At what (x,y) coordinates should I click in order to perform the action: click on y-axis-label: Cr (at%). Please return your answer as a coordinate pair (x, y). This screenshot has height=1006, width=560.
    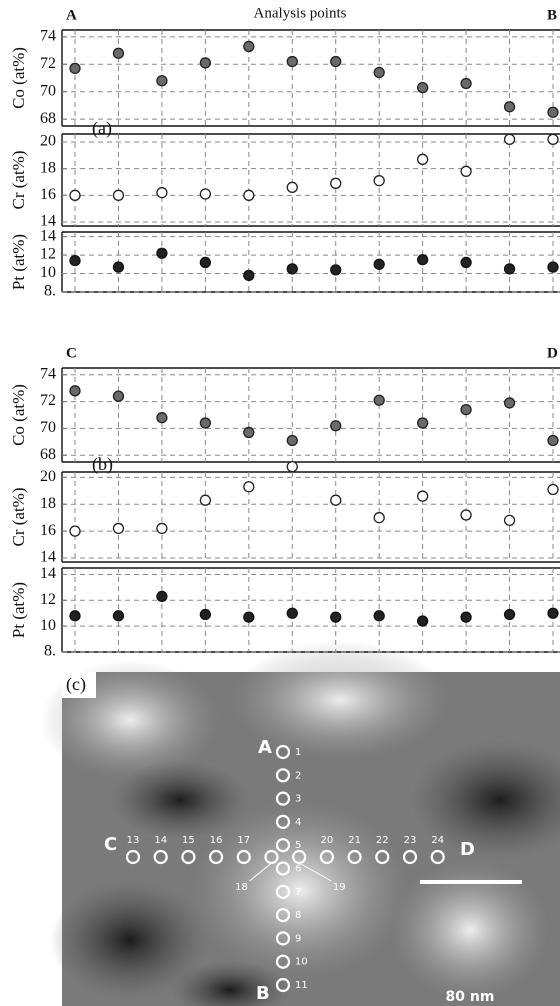
    Looking at the image, I should click on (18, 516).